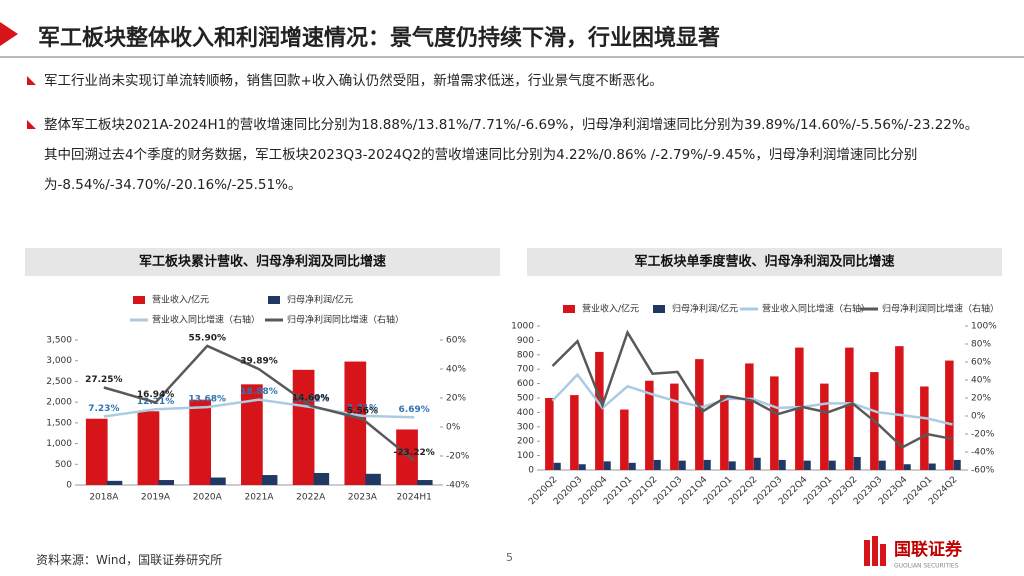 Image resolution: width=1024 pixels, height=576 pixels. Describe the element at coordinates (129, 560) in the screenshot. I see `source: 资料来源：Wind，国联证券研究所` at that location.